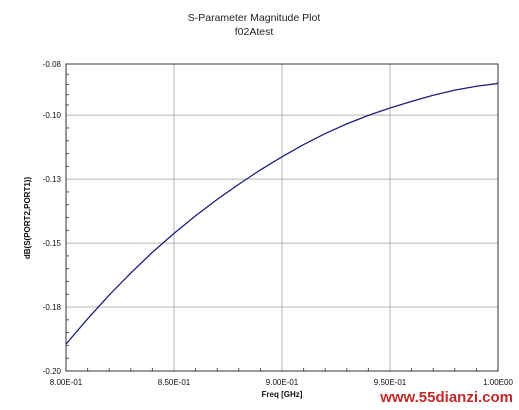 The height and width of the screenshot is (410, 519). Describe the element at coordinates (390, 382) in the screenshot. I see `x-tick-label: 9.50E-01` at that location.